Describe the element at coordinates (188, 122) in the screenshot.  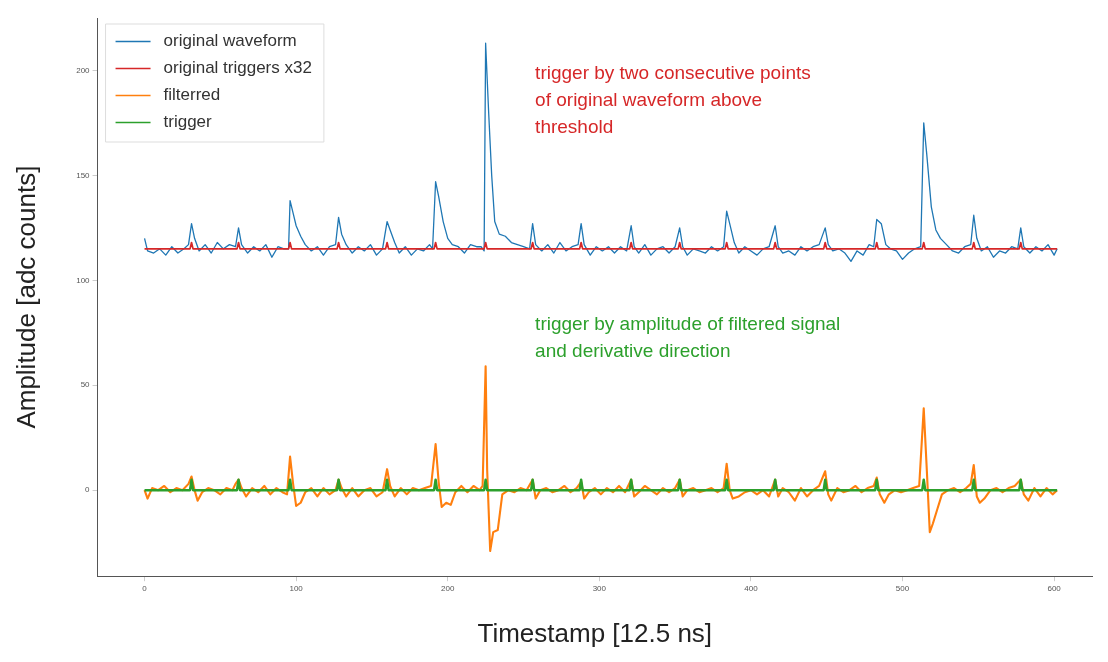
I see `legend-label: trigger` at that location.